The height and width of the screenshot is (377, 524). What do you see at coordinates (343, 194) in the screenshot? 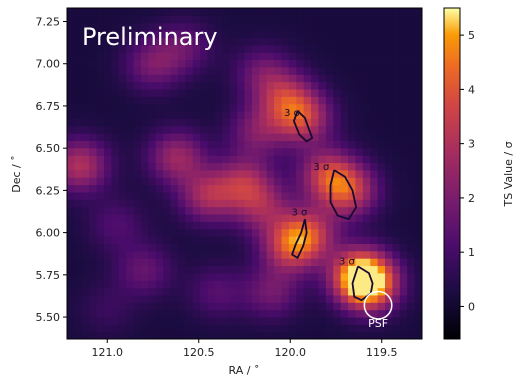
I see `contour-line` at bounding box center [343, 194].